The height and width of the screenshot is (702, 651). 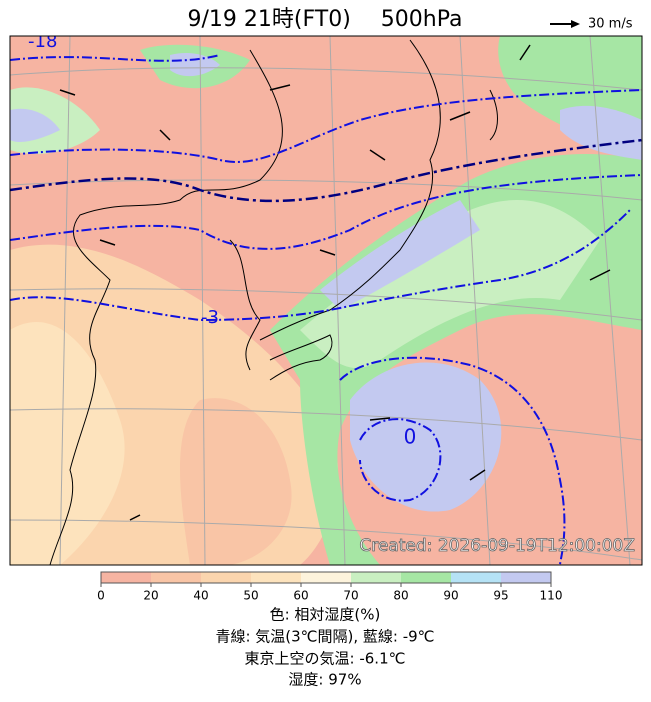 What do you see at coordinates (210, 317) in the screenshot?
I see `contour-label: -3` at bounding box center [210, 317].